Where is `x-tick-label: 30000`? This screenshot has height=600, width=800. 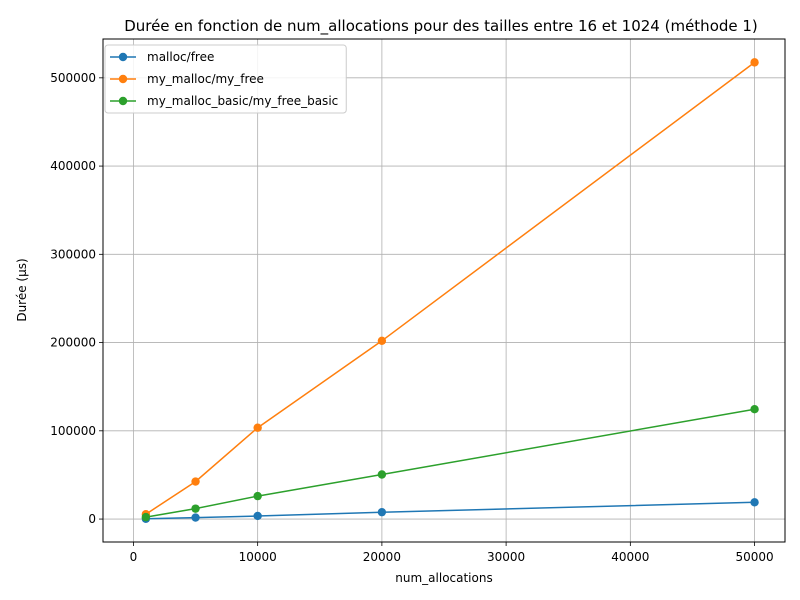
x-tick-label: 30000 is located at coordinates (506, 557).